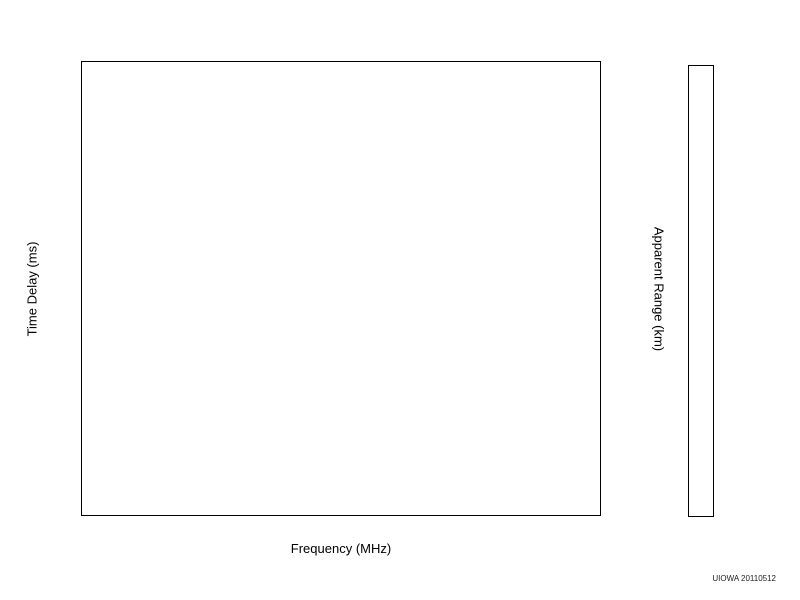 This screenshot has width=800, height=600. Describe the element at coordinates (744, 578) in the screenshot. I see `credit-text: UIOWA 20110512` at that location.